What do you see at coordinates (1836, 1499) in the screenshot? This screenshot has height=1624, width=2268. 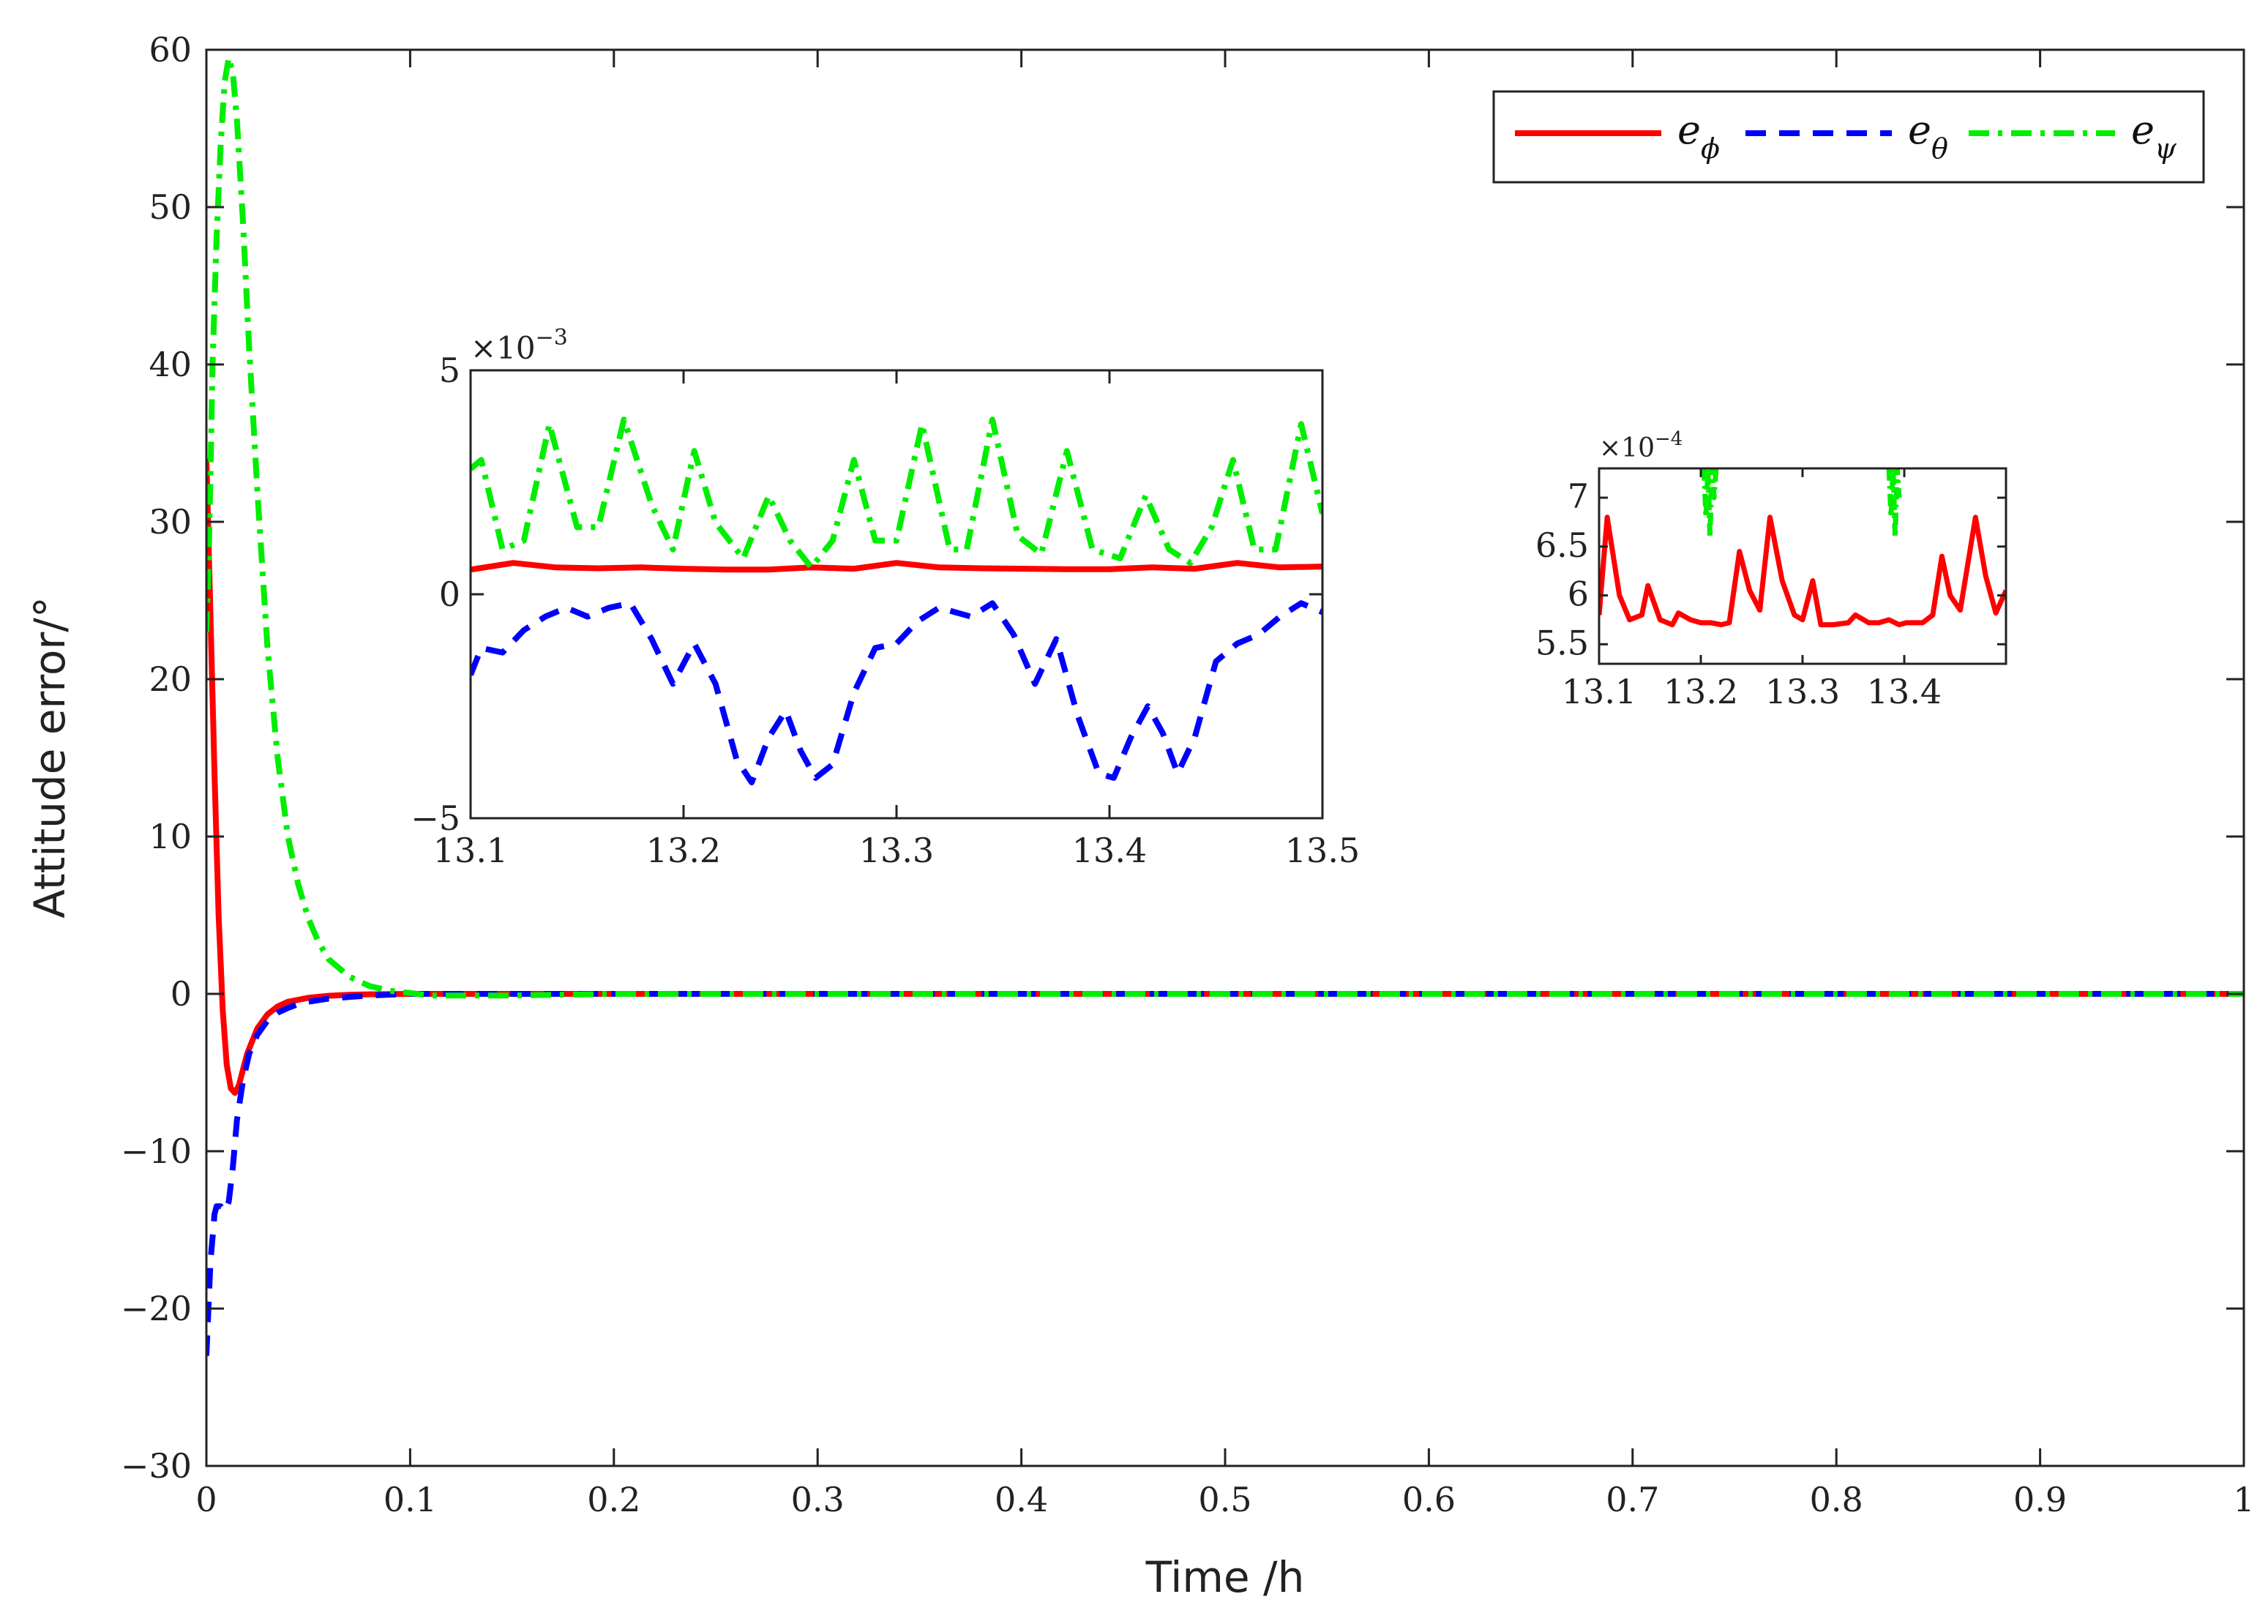 I see `x-tick-label: 0.8` at bounding box center [1836, 1499].